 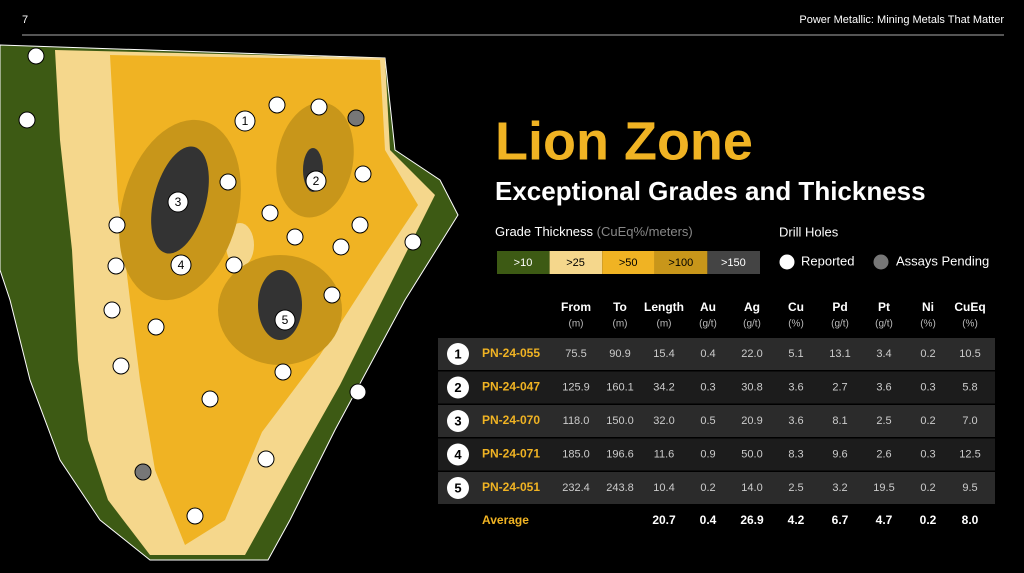 I want to click on column-unit: (%), so click(x=796, y=324).